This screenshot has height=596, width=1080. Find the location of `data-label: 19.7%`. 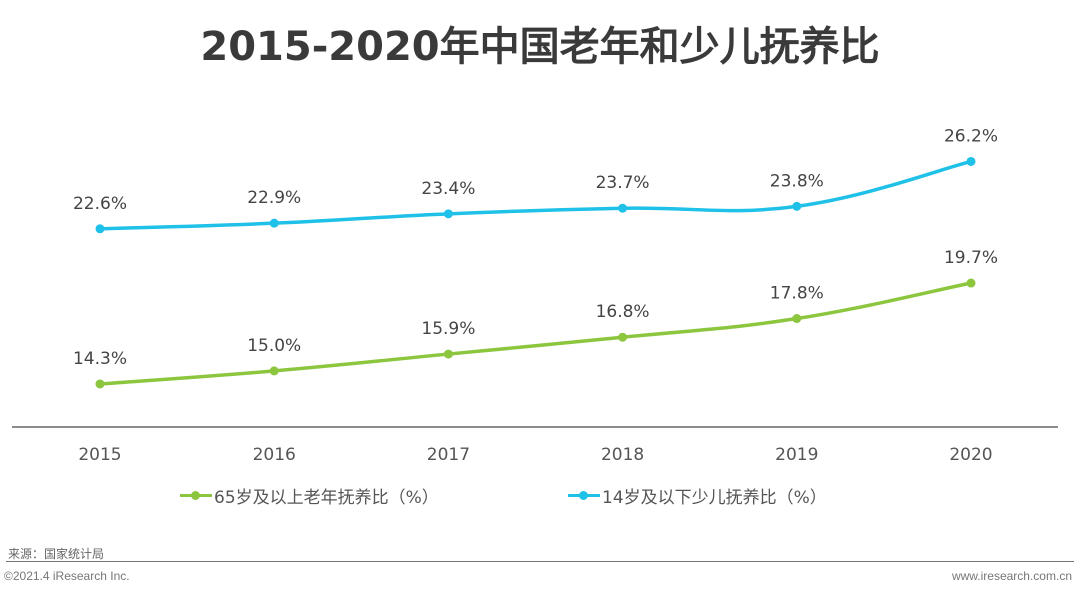

data-label: 19.7% is located at coordinates (971, 258).